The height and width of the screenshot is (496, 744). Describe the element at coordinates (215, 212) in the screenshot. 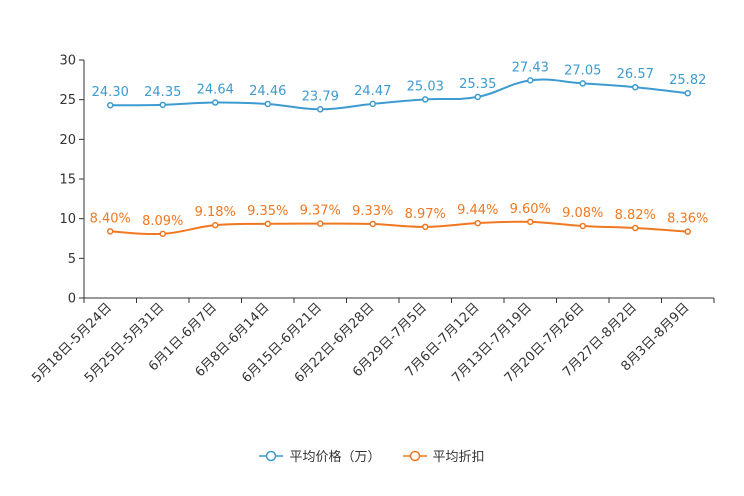

I see `data-label: 9.18%` at that location.